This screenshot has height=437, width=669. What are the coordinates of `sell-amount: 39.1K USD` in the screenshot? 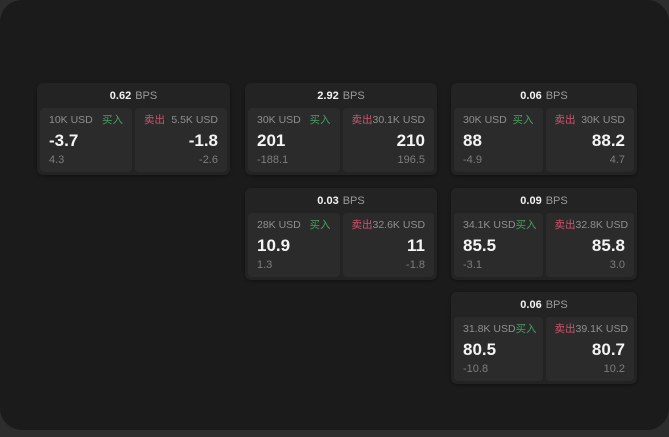 It's located at (602, 329).